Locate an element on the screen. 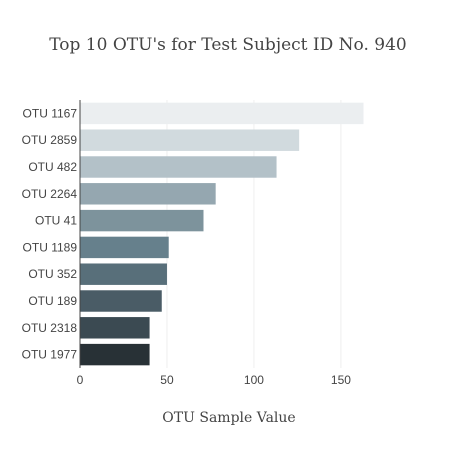  y-tick-label: OTU 2318 is located at coordinates (50, 328).